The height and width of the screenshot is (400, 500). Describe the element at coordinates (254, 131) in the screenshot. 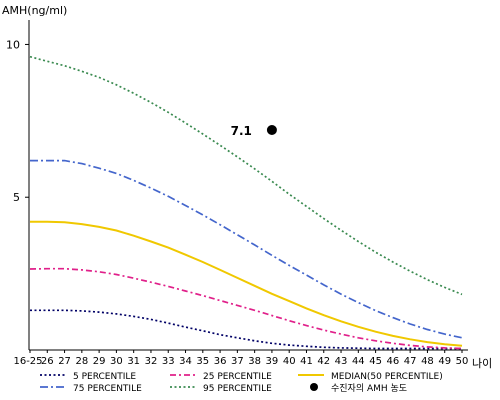

I see `patient-marker: 7.1` at that location.